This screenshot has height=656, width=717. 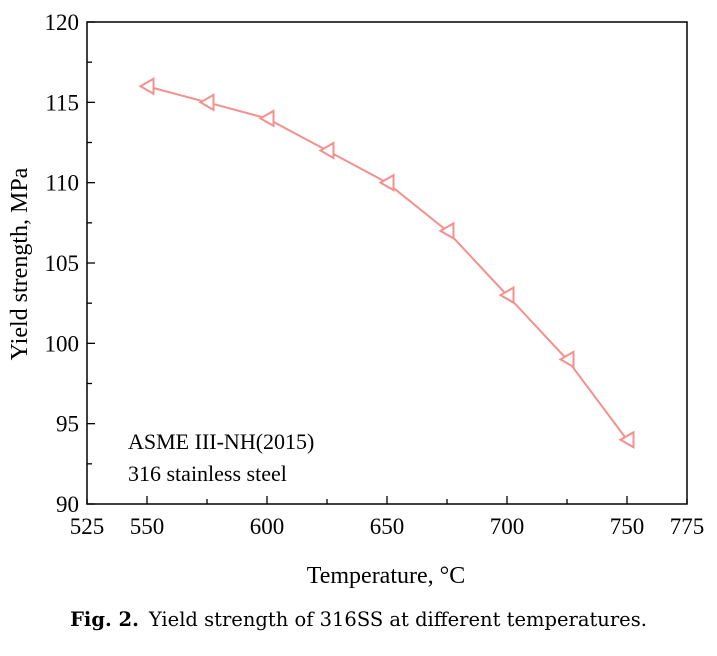 What do you see at coordinates (386, 576) in the screenshot?
I see `x-axis-label: Temperature, °C` at bounding box center [386, 576].